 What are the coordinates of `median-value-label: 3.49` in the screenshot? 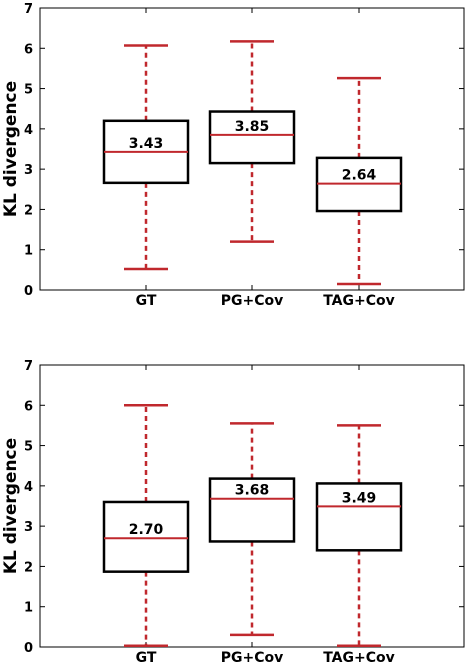 It's located at (359, 498).